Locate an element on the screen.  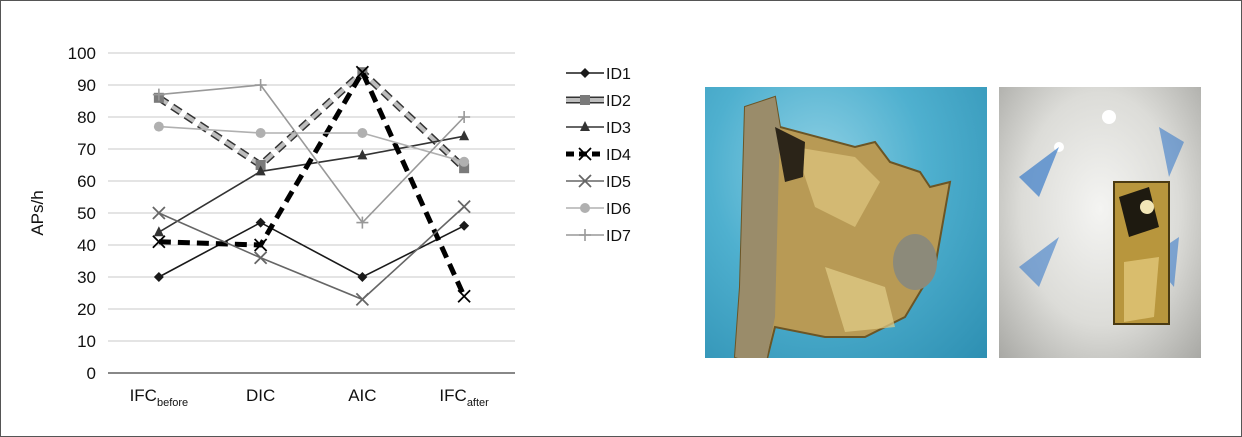
series-id1 is located at coordinates (311, 249).